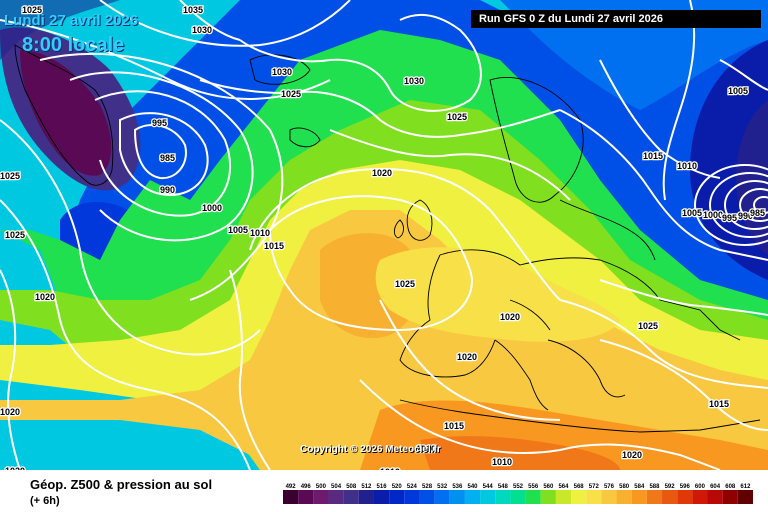 This screenshot has width=768, height=512. What do you see at coordinates (60, 30) in the screenshot?
I see `field-navy-nw` at bounding box center [60, 30].